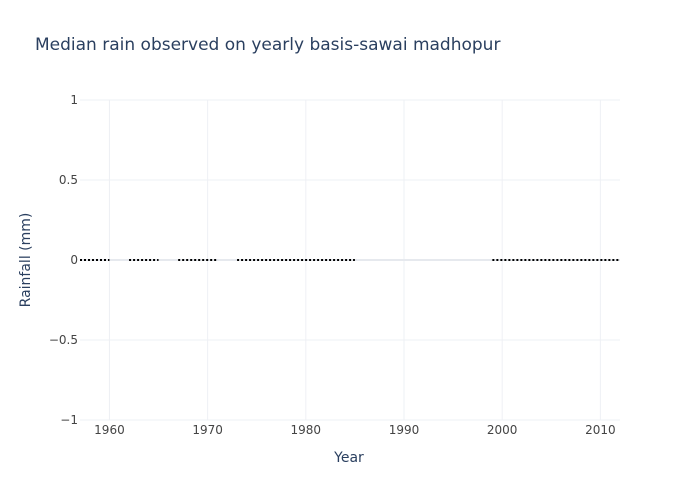  What do you see at coordinates (502, 430) in the screenshot?
I see `x-tick-label: 2000` at bounding box center [502, 430].